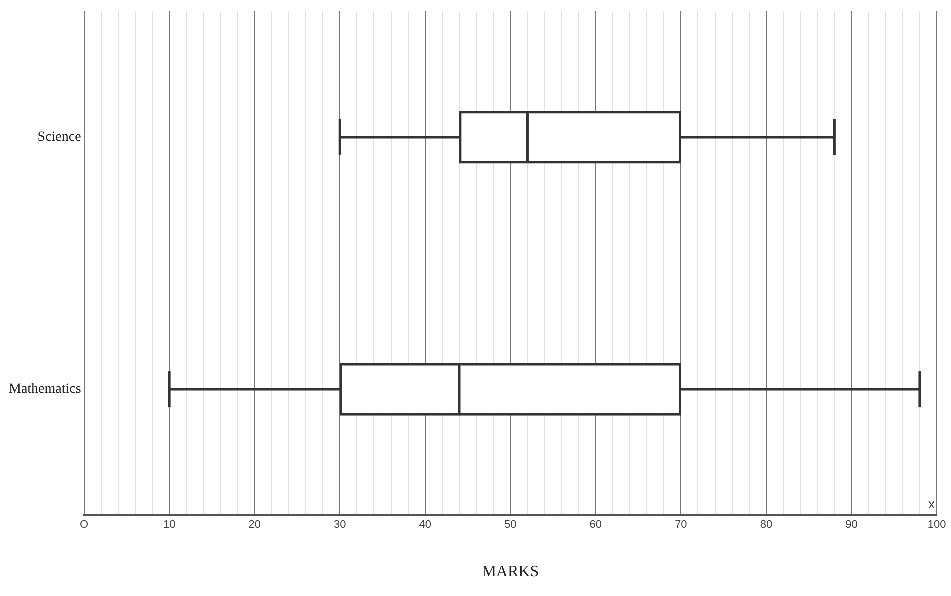 The width and height of the screenshot is (951, 596). What do you see at coordinates (596, 525) in the screenshot?
I see `x-tick-label: 60` at bounding box center [596, 525].